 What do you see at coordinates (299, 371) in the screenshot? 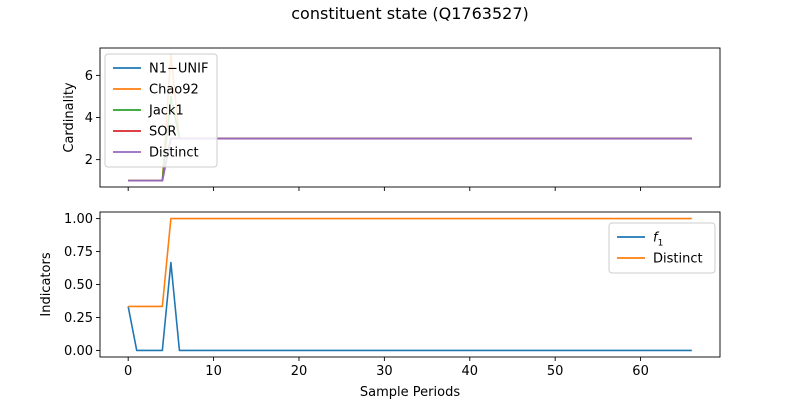
I see `ax1-x-tick-label: 20` at bounding box center [299, 371].